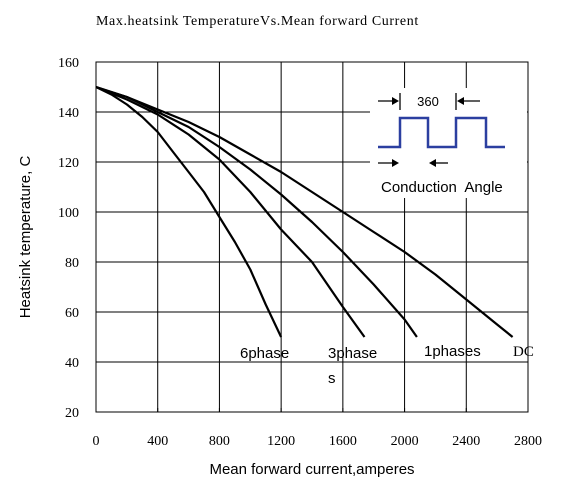 This screenshot has width=563, height=484. I want to click on x-tick-label: 2800, so click(528, 441).